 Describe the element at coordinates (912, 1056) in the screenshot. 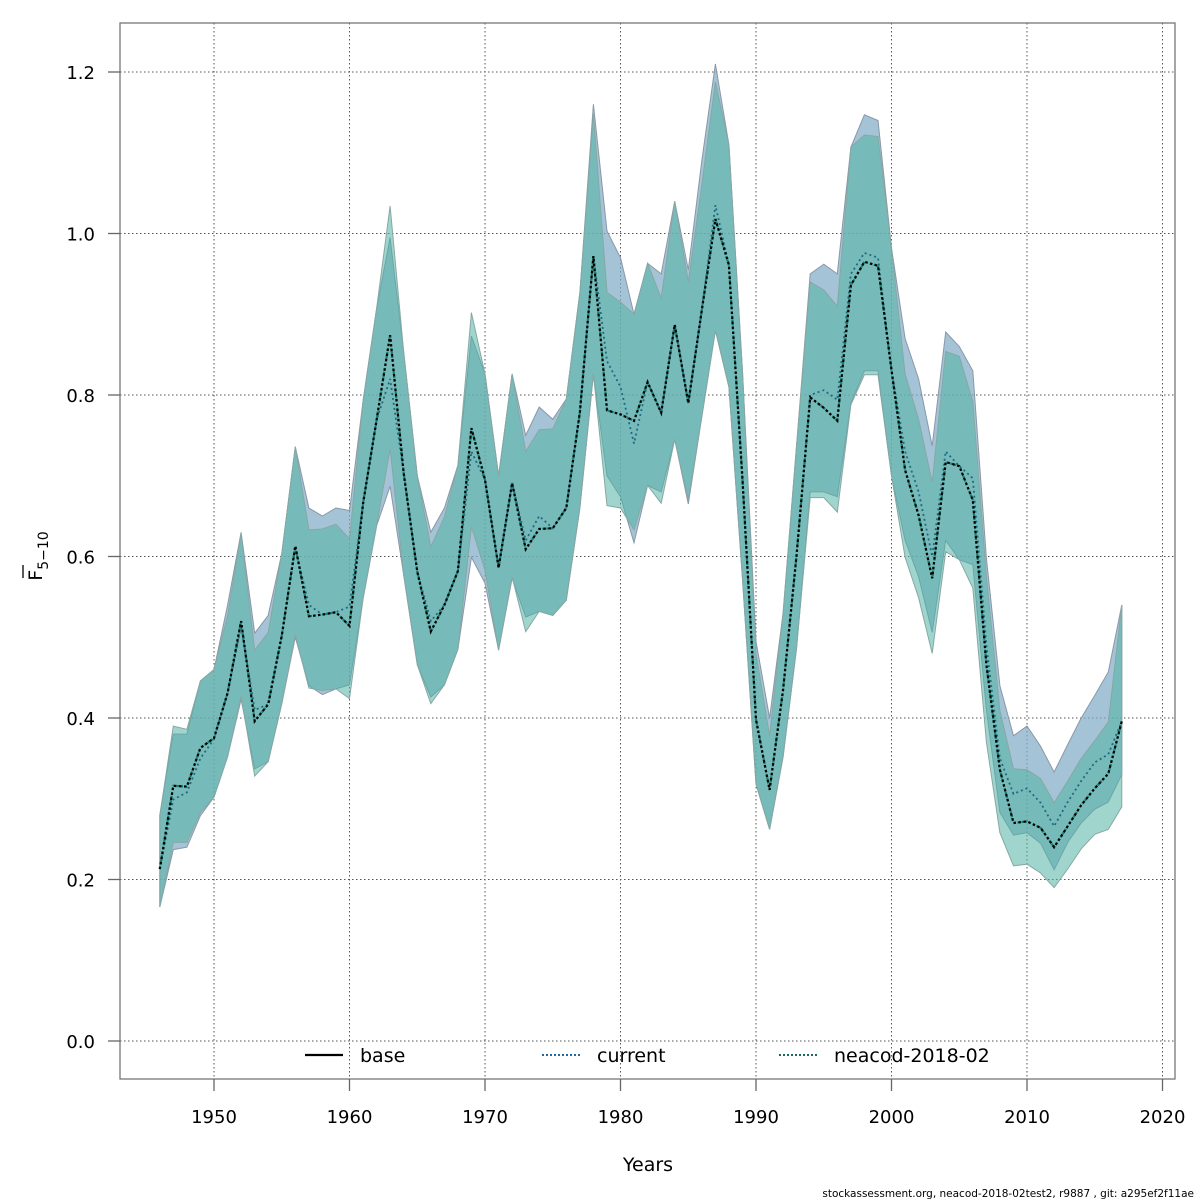

I see `legend-label-neacod: neacod-2018-02` at that location.